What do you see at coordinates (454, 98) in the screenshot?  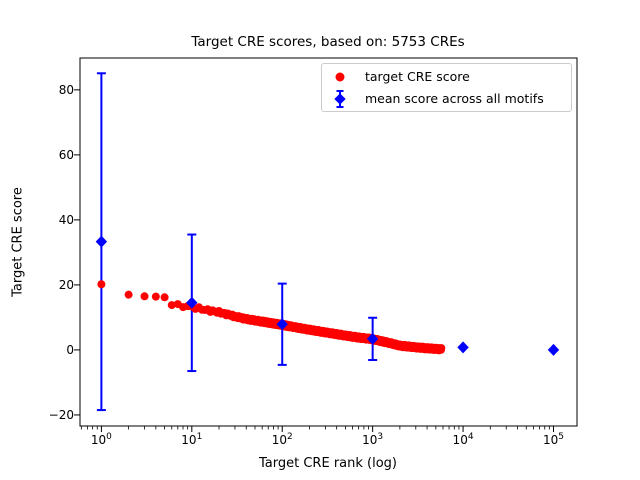 I see `legend-item-label: mean score across all motifs` at bounding box center [454, 98].